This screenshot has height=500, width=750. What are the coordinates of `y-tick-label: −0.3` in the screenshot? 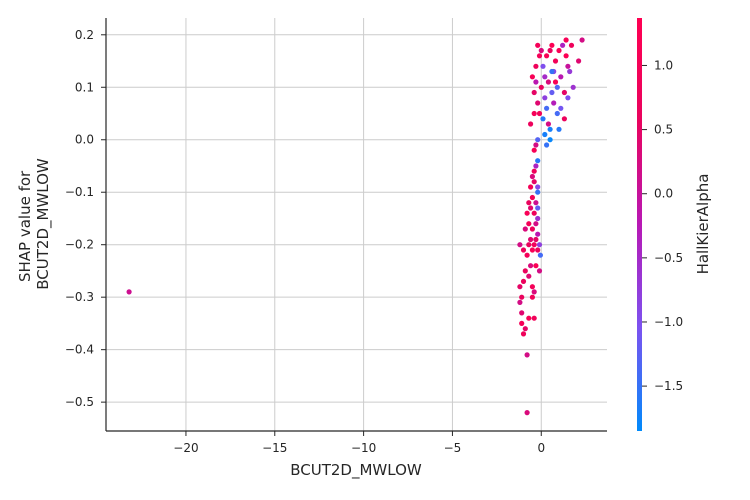 It's located at (79, 297).